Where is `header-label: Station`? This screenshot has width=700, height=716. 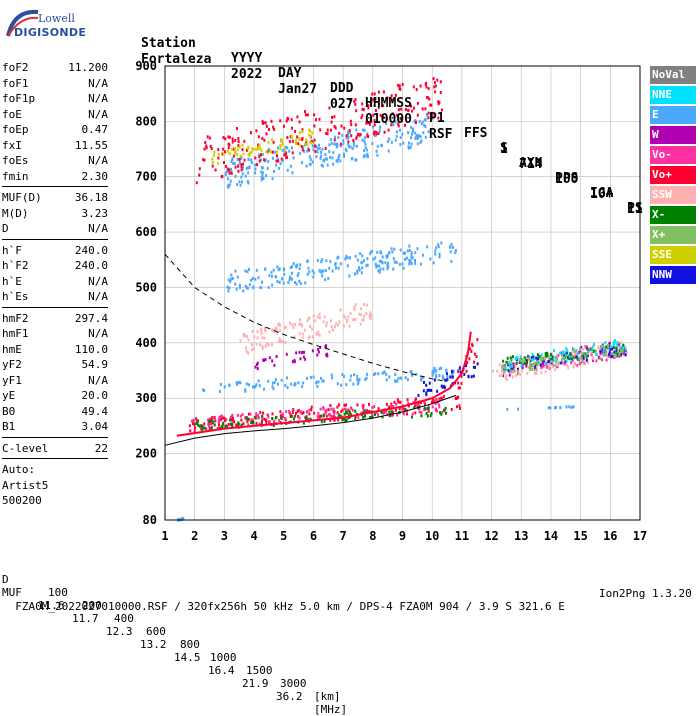
header-label: Station is located at coordinates (168, 43).